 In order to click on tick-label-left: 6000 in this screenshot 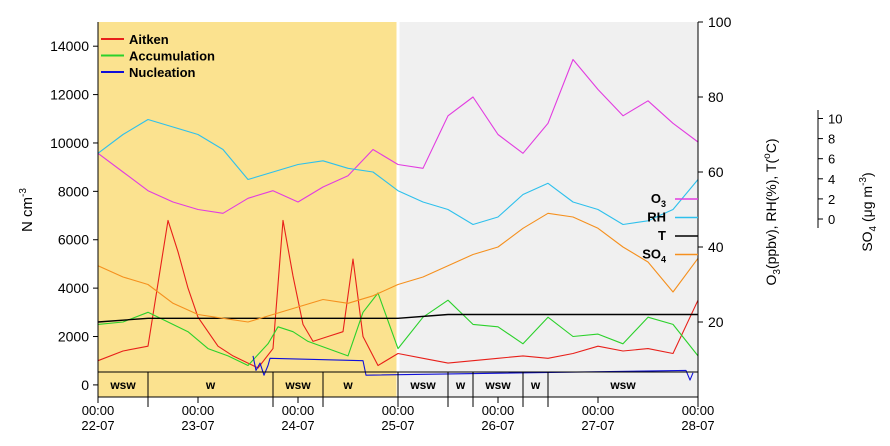, I will do `click(73, 240)`.